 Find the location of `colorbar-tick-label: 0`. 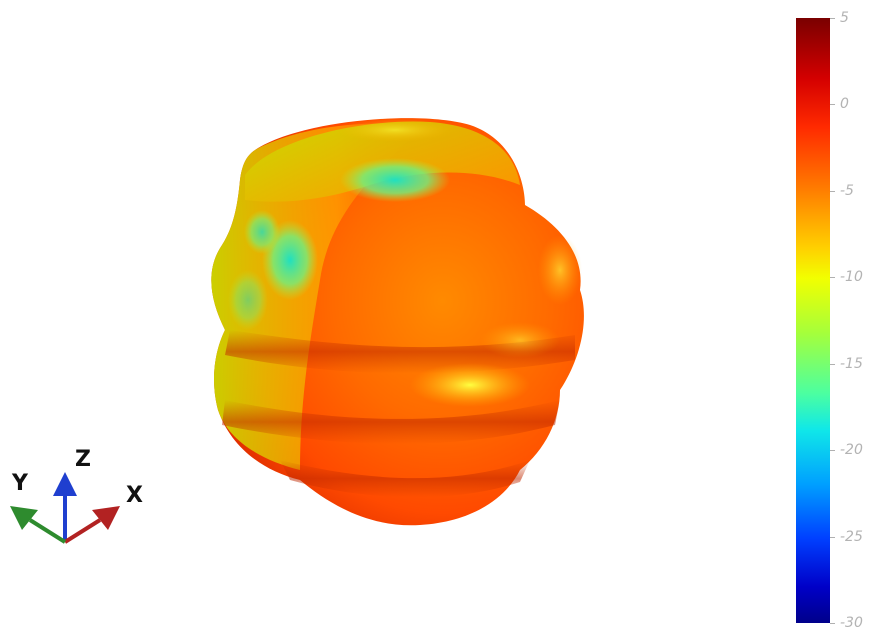

colorbar-tick-label: 0 is located at coordinates (844, 104).